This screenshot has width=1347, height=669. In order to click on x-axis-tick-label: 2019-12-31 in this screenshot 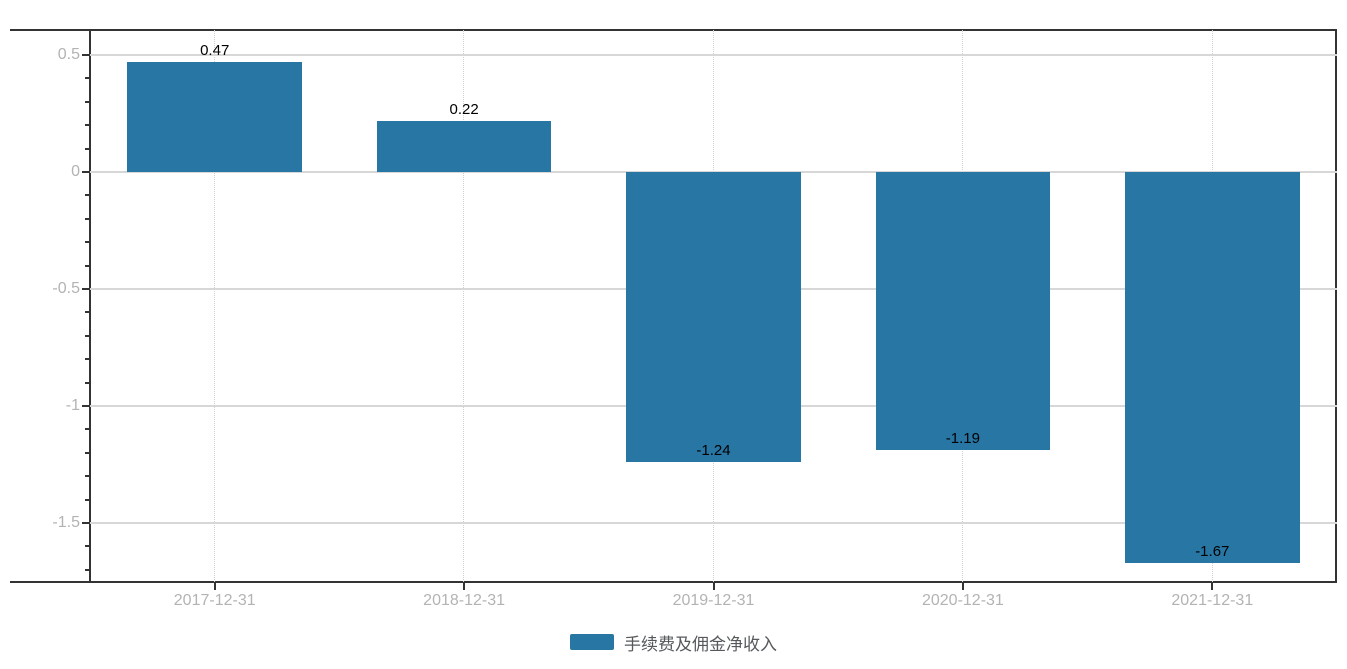, I will do `click(713, 600)`.